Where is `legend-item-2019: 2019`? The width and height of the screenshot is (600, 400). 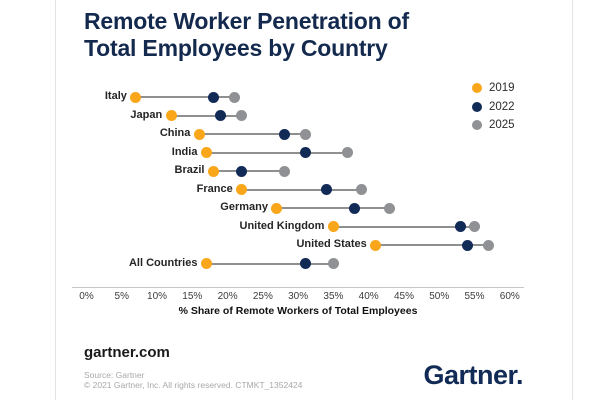 legend-item-2019: 2019 is located at coordinates (493, 88).